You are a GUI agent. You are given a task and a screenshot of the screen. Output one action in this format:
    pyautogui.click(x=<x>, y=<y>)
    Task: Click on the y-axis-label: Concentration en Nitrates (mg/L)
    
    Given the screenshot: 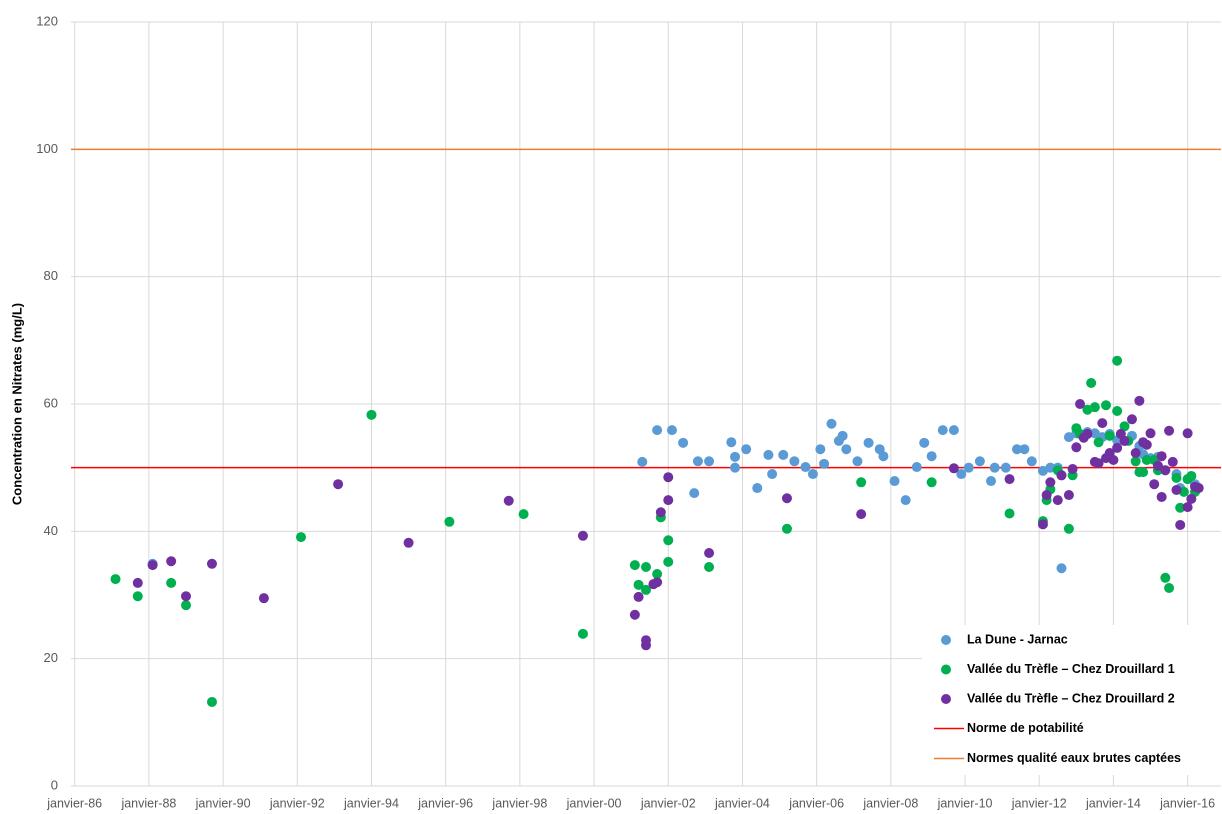 What is the action you would take?
    pyautogui.click(x=16, y=404)
    